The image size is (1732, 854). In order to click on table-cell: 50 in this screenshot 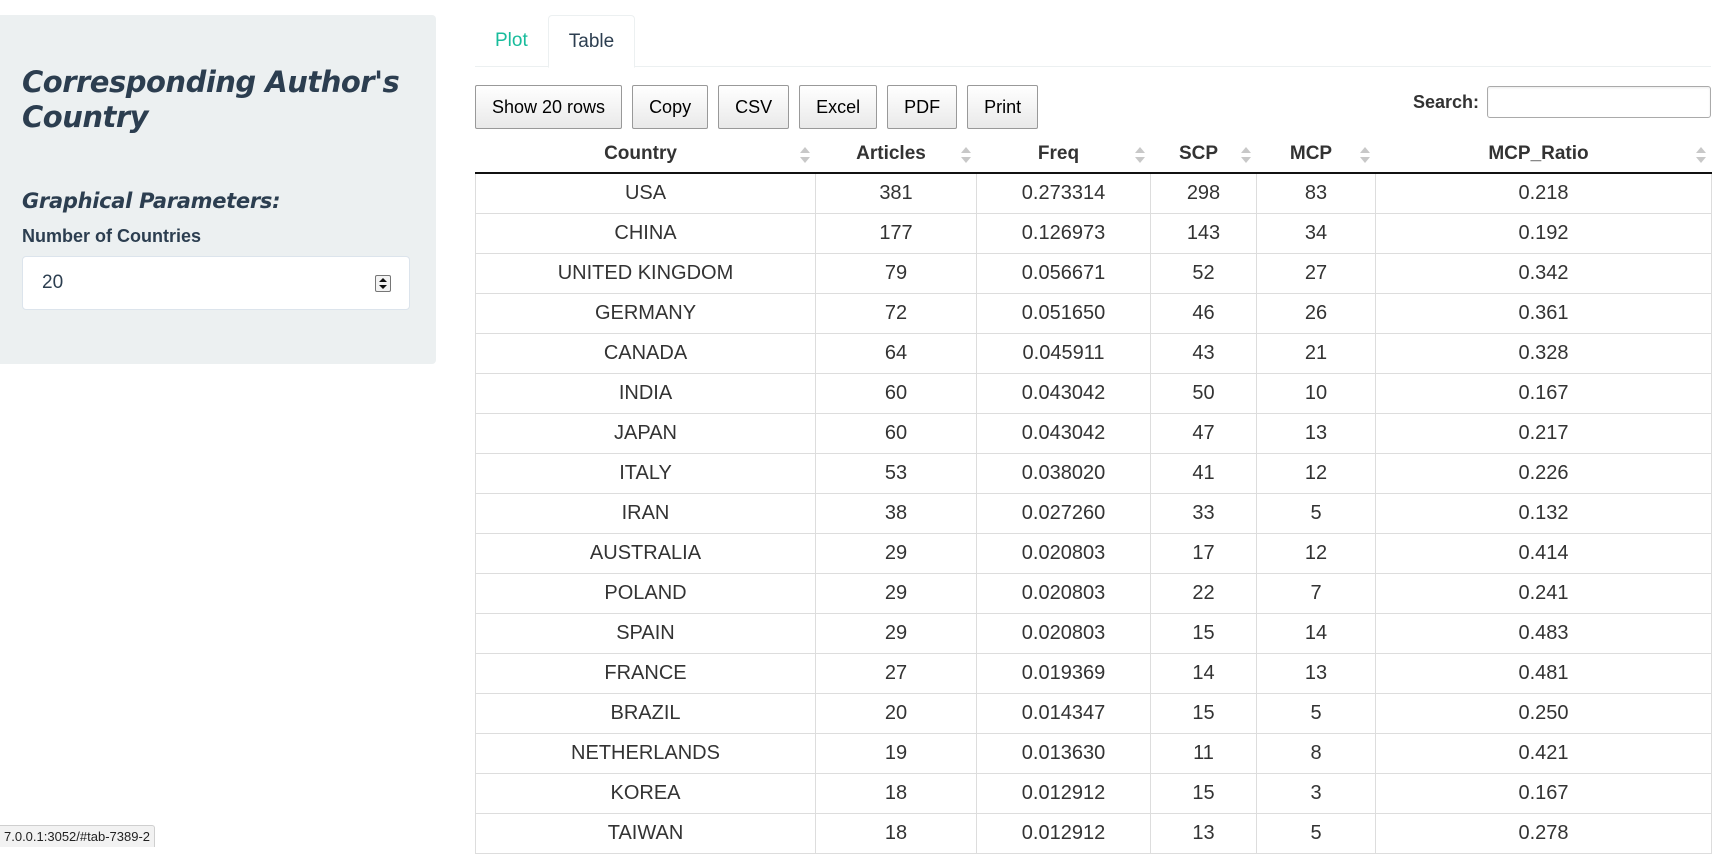, I will do `click(1203, 393)`.